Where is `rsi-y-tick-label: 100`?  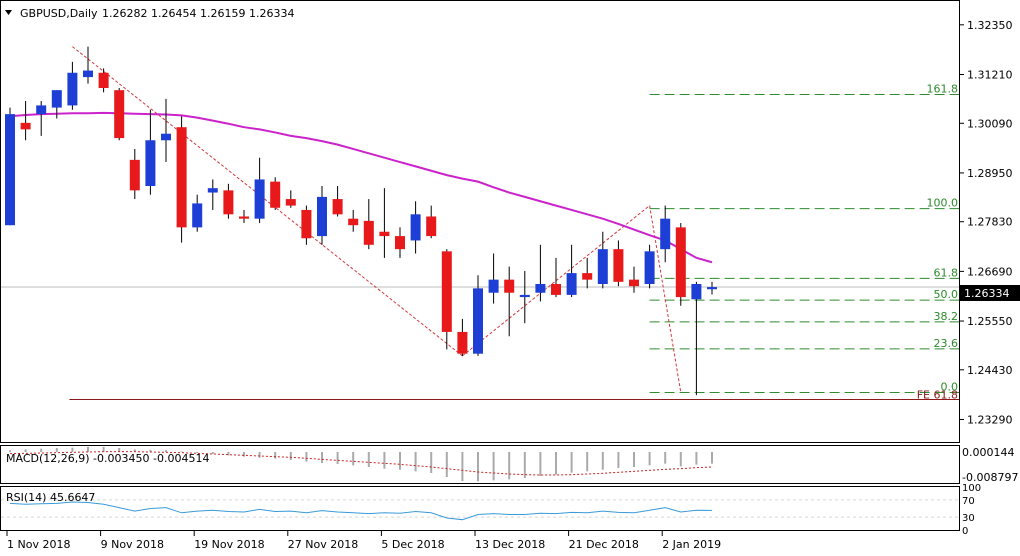
rsi-y-tick-label: 100 is located at coordinates (971, 488).